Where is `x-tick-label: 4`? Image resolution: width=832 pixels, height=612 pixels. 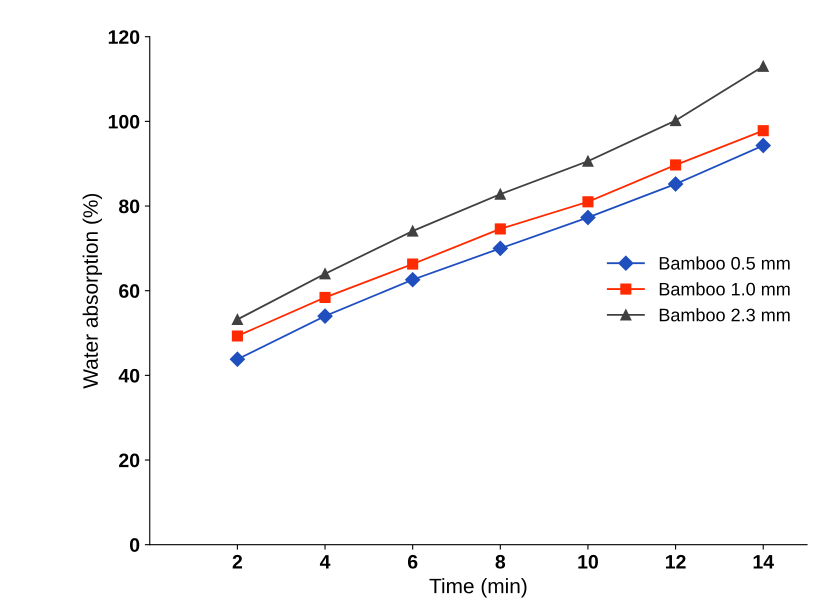
x-tick-label: 4 is located at coordinates (325, 561).